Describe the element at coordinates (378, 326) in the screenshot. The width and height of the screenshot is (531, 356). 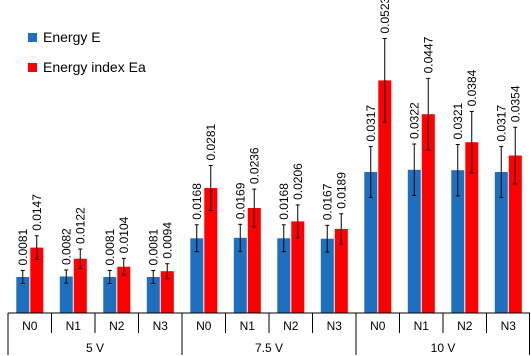
I see `category-label-8: N0` at that location.